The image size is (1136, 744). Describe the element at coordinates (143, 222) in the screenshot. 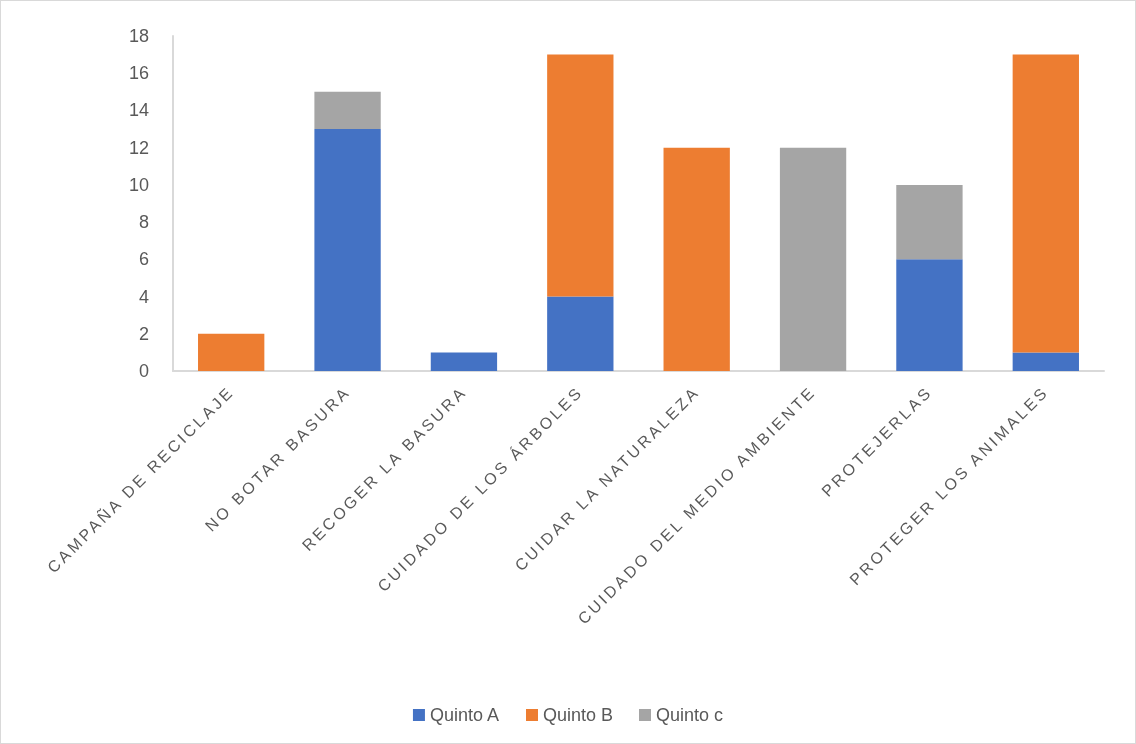

I see `y-tick-label: 8` at that location.